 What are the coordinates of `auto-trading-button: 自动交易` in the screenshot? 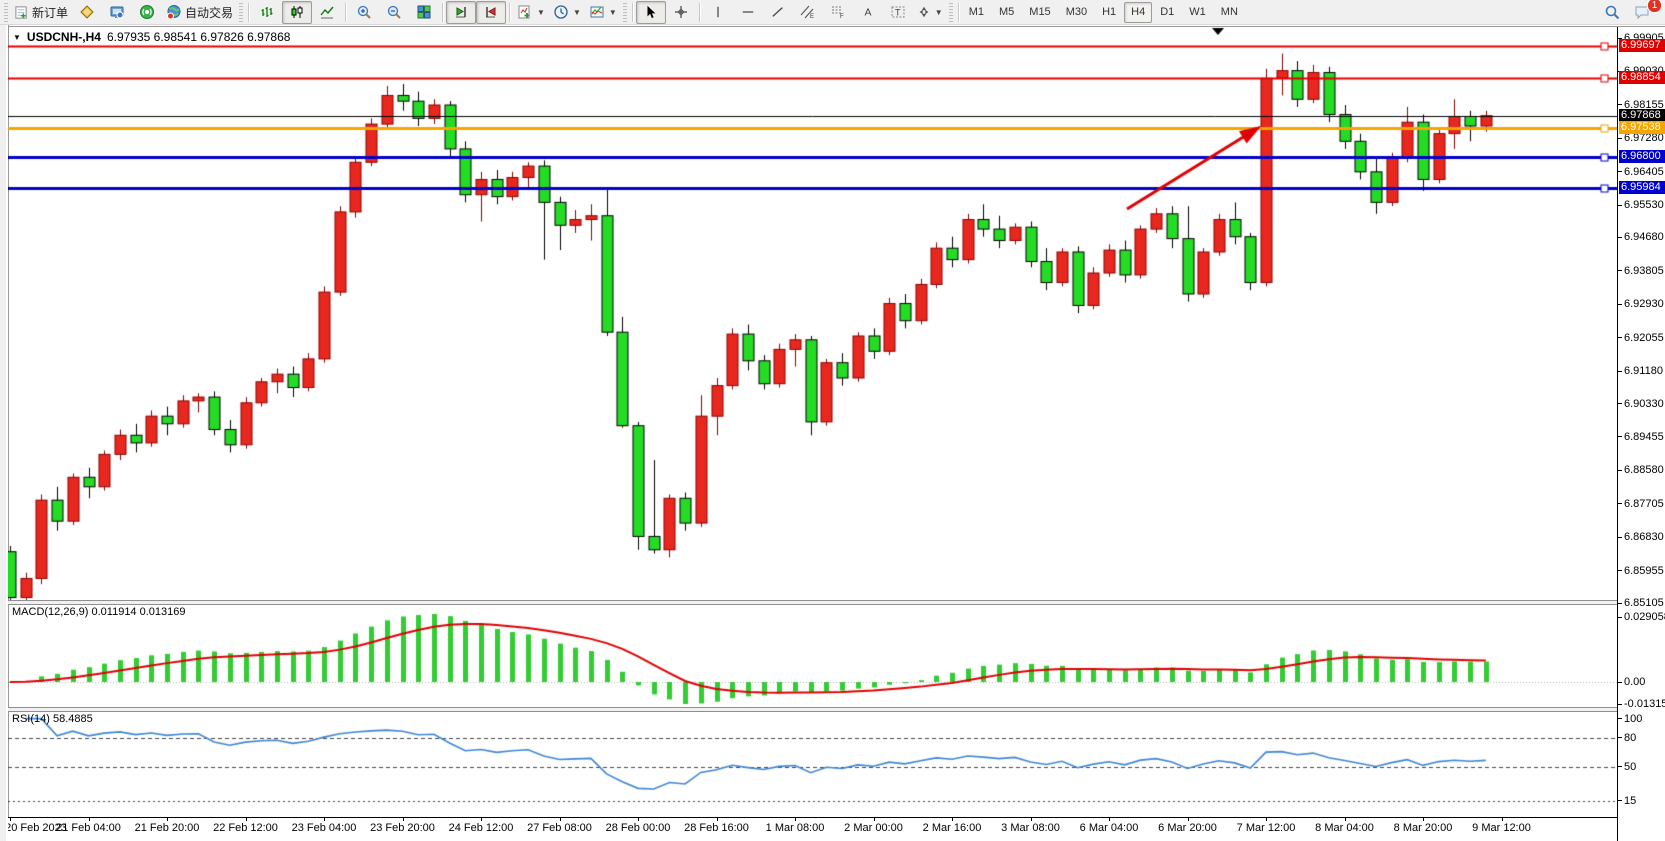 It's located at (199, 12).